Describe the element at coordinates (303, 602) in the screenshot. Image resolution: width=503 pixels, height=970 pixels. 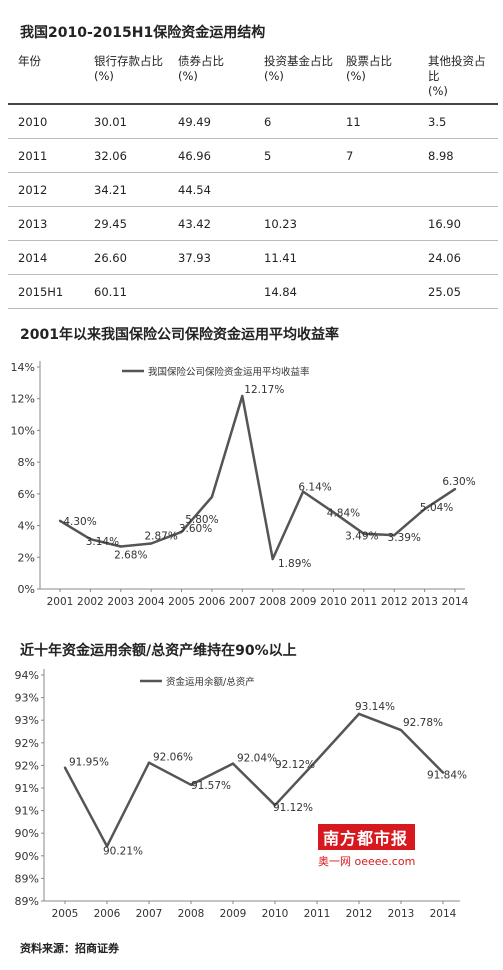
I see `x-tick-label: 2009` at that location.